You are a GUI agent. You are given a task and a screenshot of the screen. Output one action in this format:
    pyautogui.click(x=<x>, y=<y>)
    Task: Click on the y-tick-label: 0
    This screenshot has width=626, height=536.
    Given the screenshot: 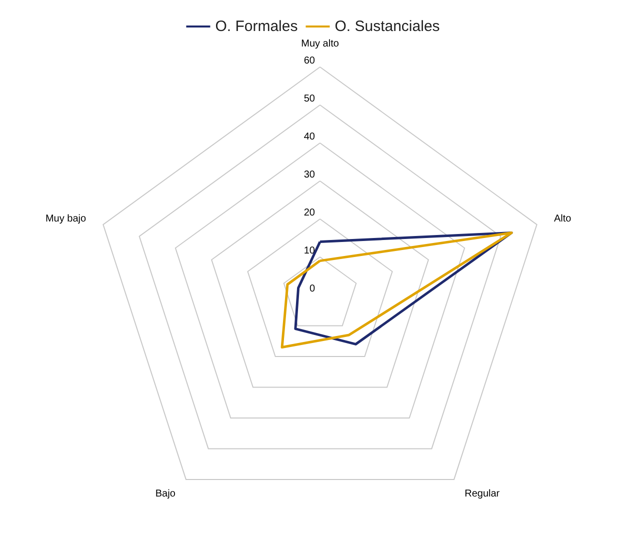 What is the action you would take?
    pyautogui.click(x=312, y=289)
    